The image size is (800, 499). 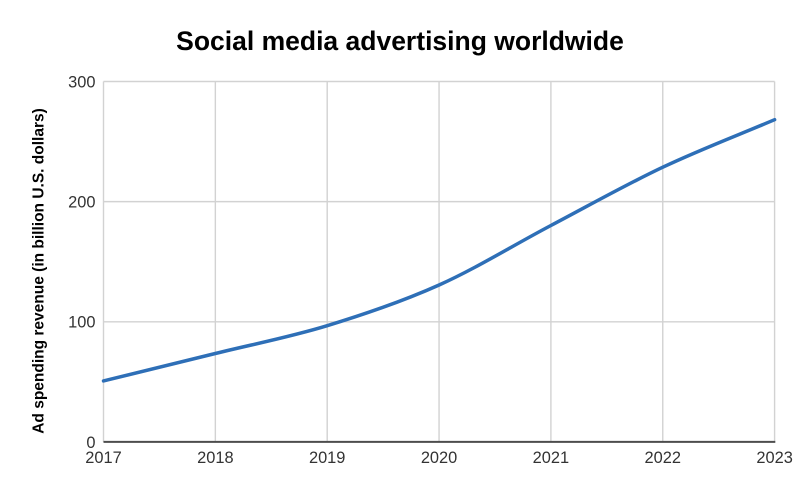 What do you see at coordinates (81, 203) in the screenshot?
I see `svg-text: 200` at bounding box center [81, 203].